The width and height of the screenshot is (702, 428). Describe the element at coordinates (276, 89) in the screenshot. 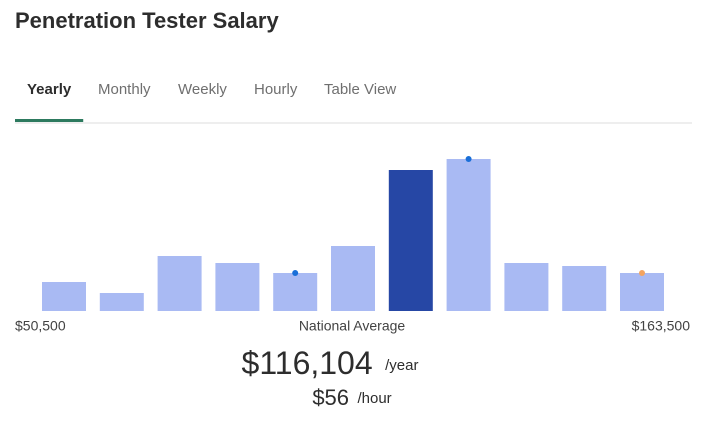

I see `tab: Hourly` at that location.